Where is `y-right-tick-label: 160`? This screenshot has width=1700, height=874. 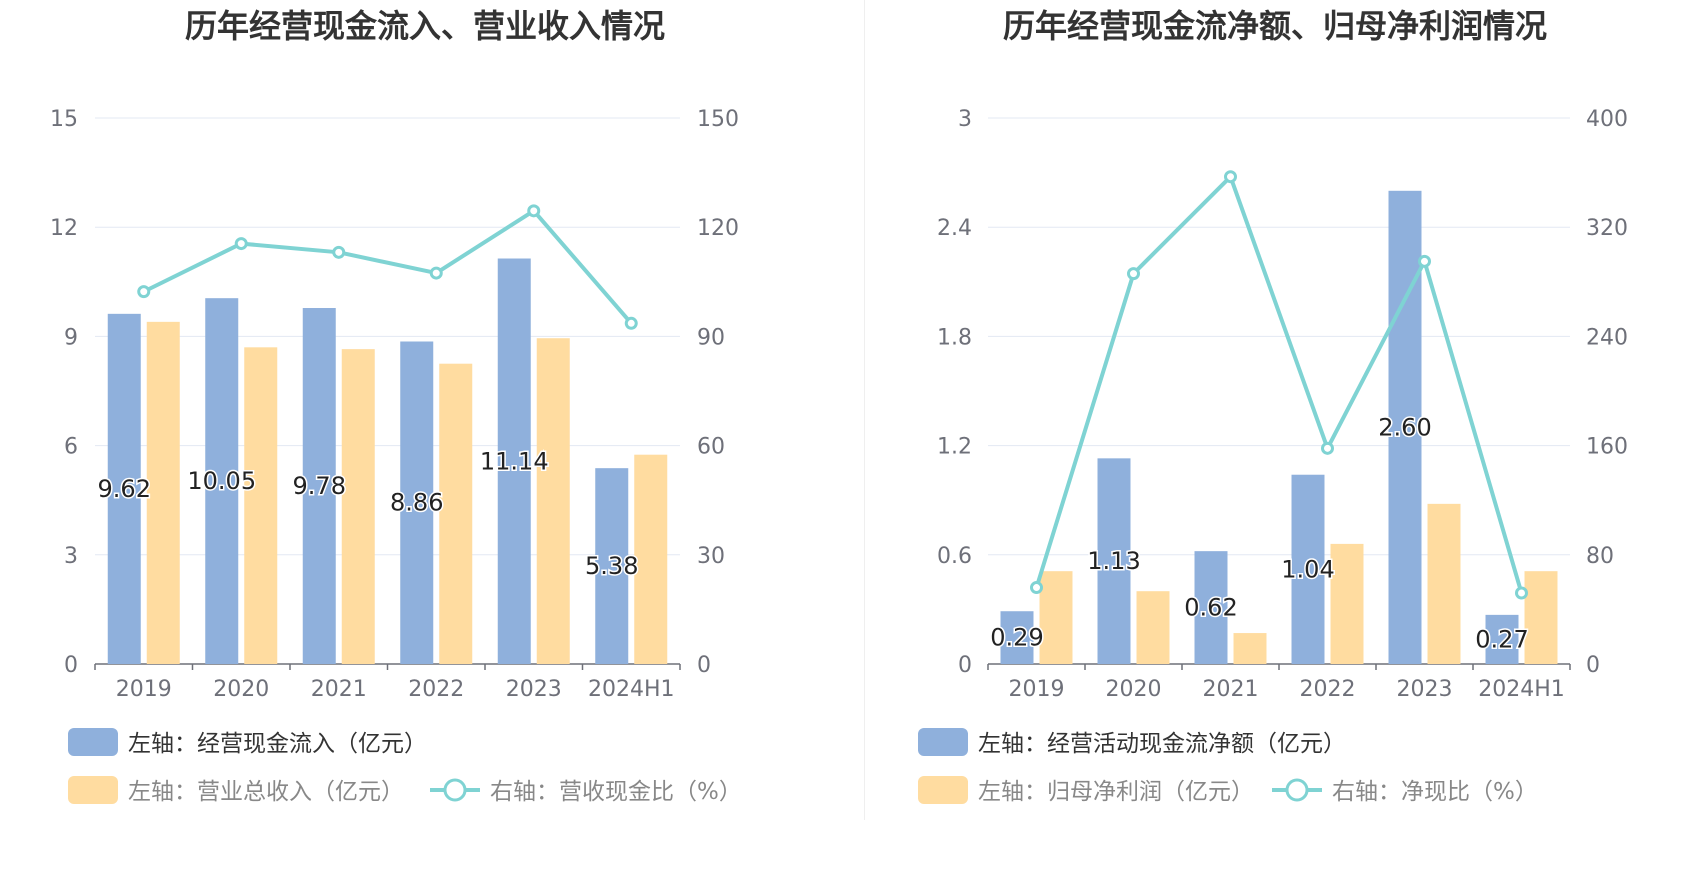
y-right-tick-label: 160 is located at coordinates (1607, 447).